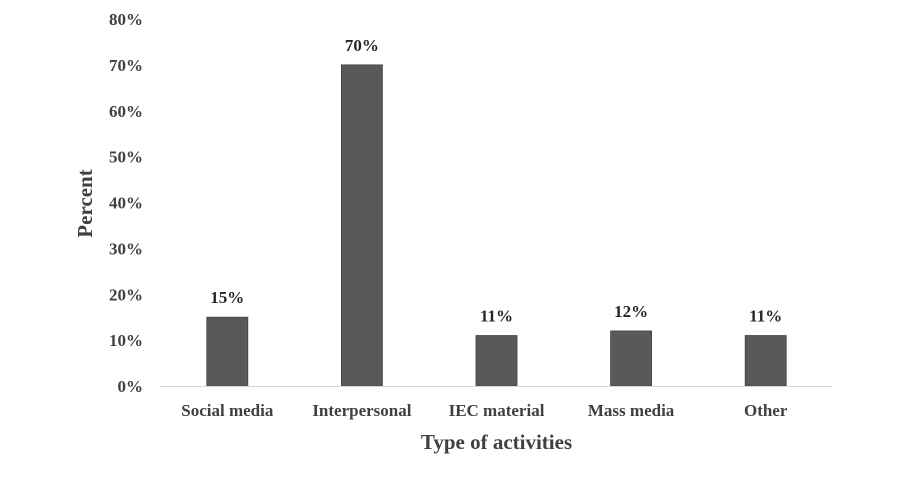 The image size is (900, 482). Describe the element at coordinates (766, 410) in the screenshot. I see `x-tick-label: Other` at that location.